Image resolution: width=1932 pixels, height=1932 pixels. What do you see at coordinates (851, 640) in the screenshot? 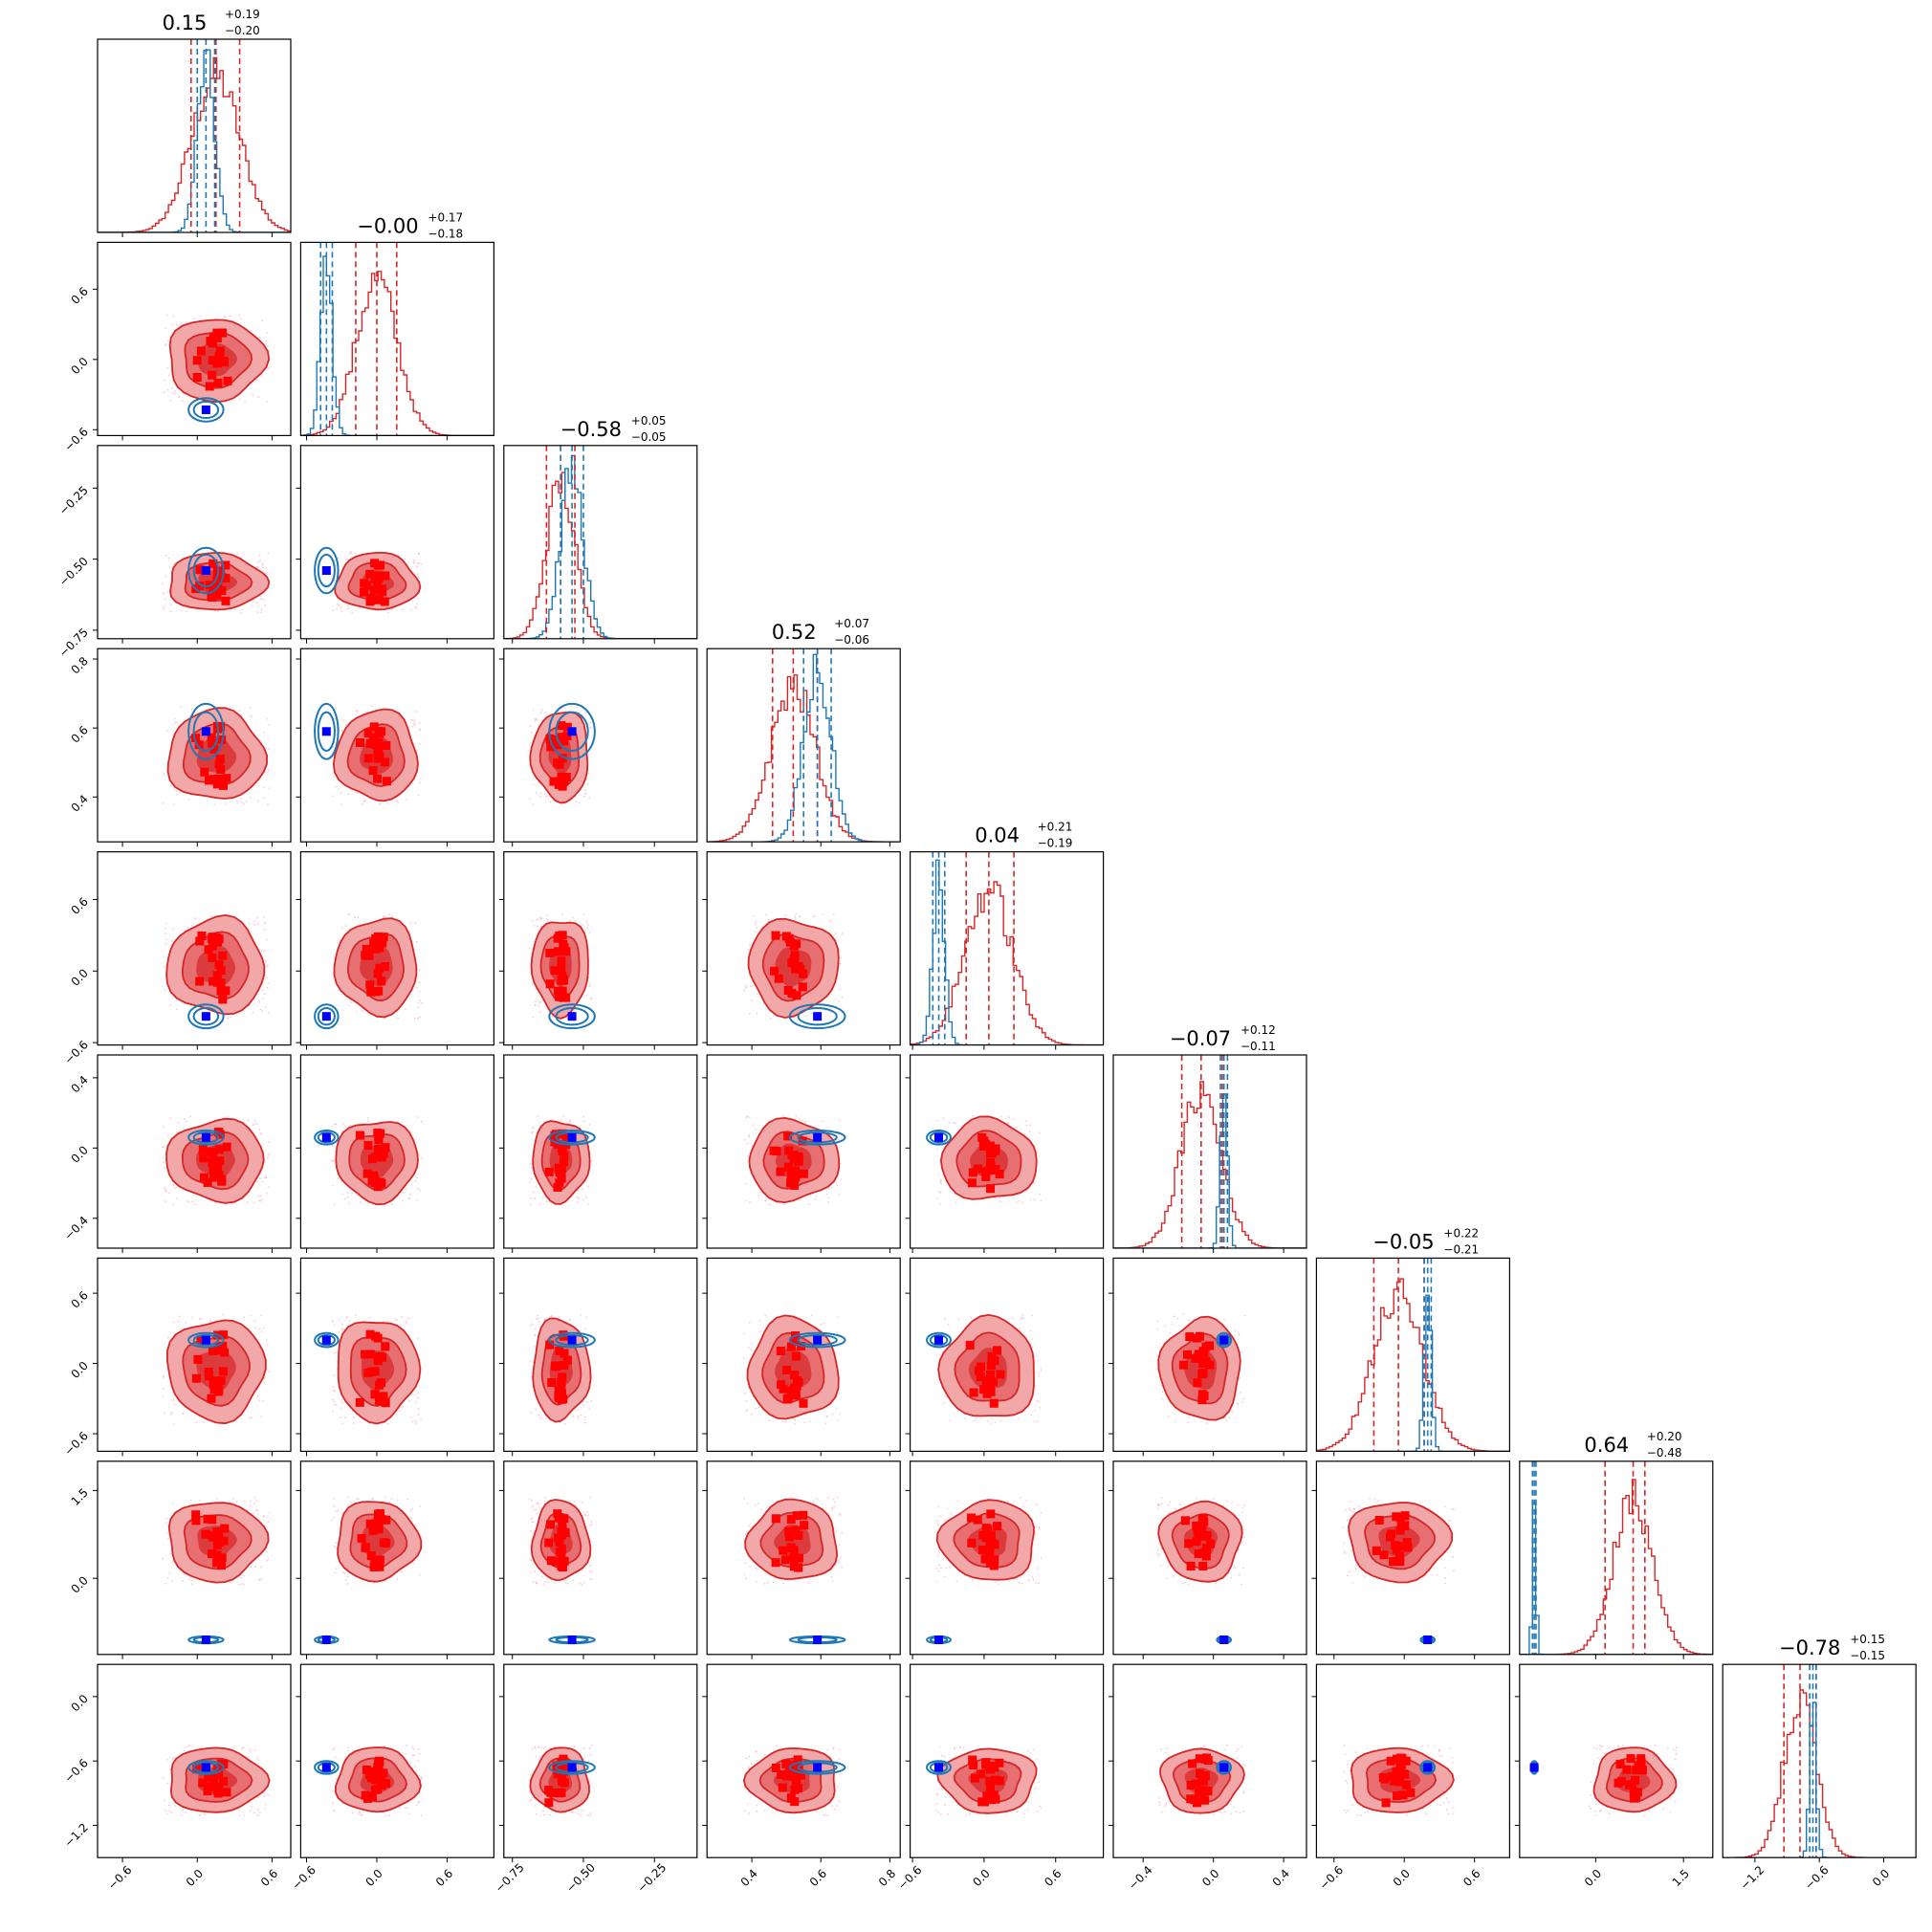
I see `title-minus: −0.06` at bounding box center [851, 640].